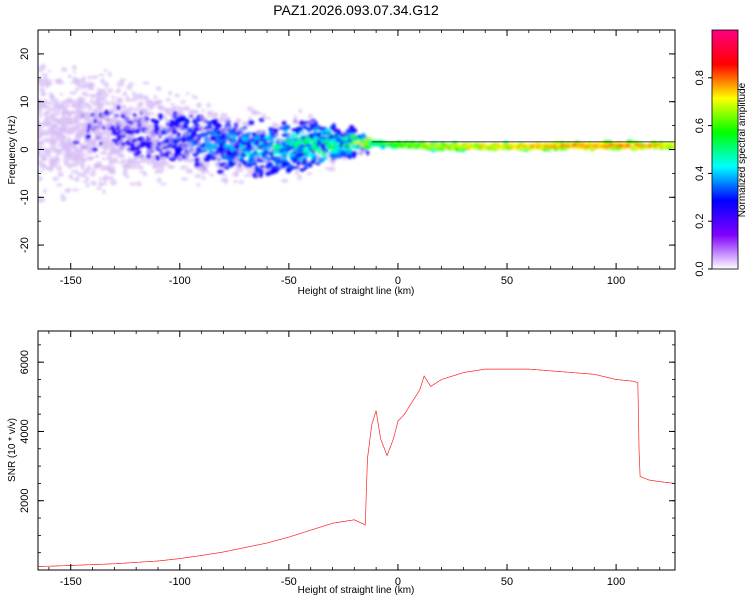 The width and height of the screenshot is (750, 605). I want to click on spectrogram-y-label: Frequency (Hz), so click(12, 150).